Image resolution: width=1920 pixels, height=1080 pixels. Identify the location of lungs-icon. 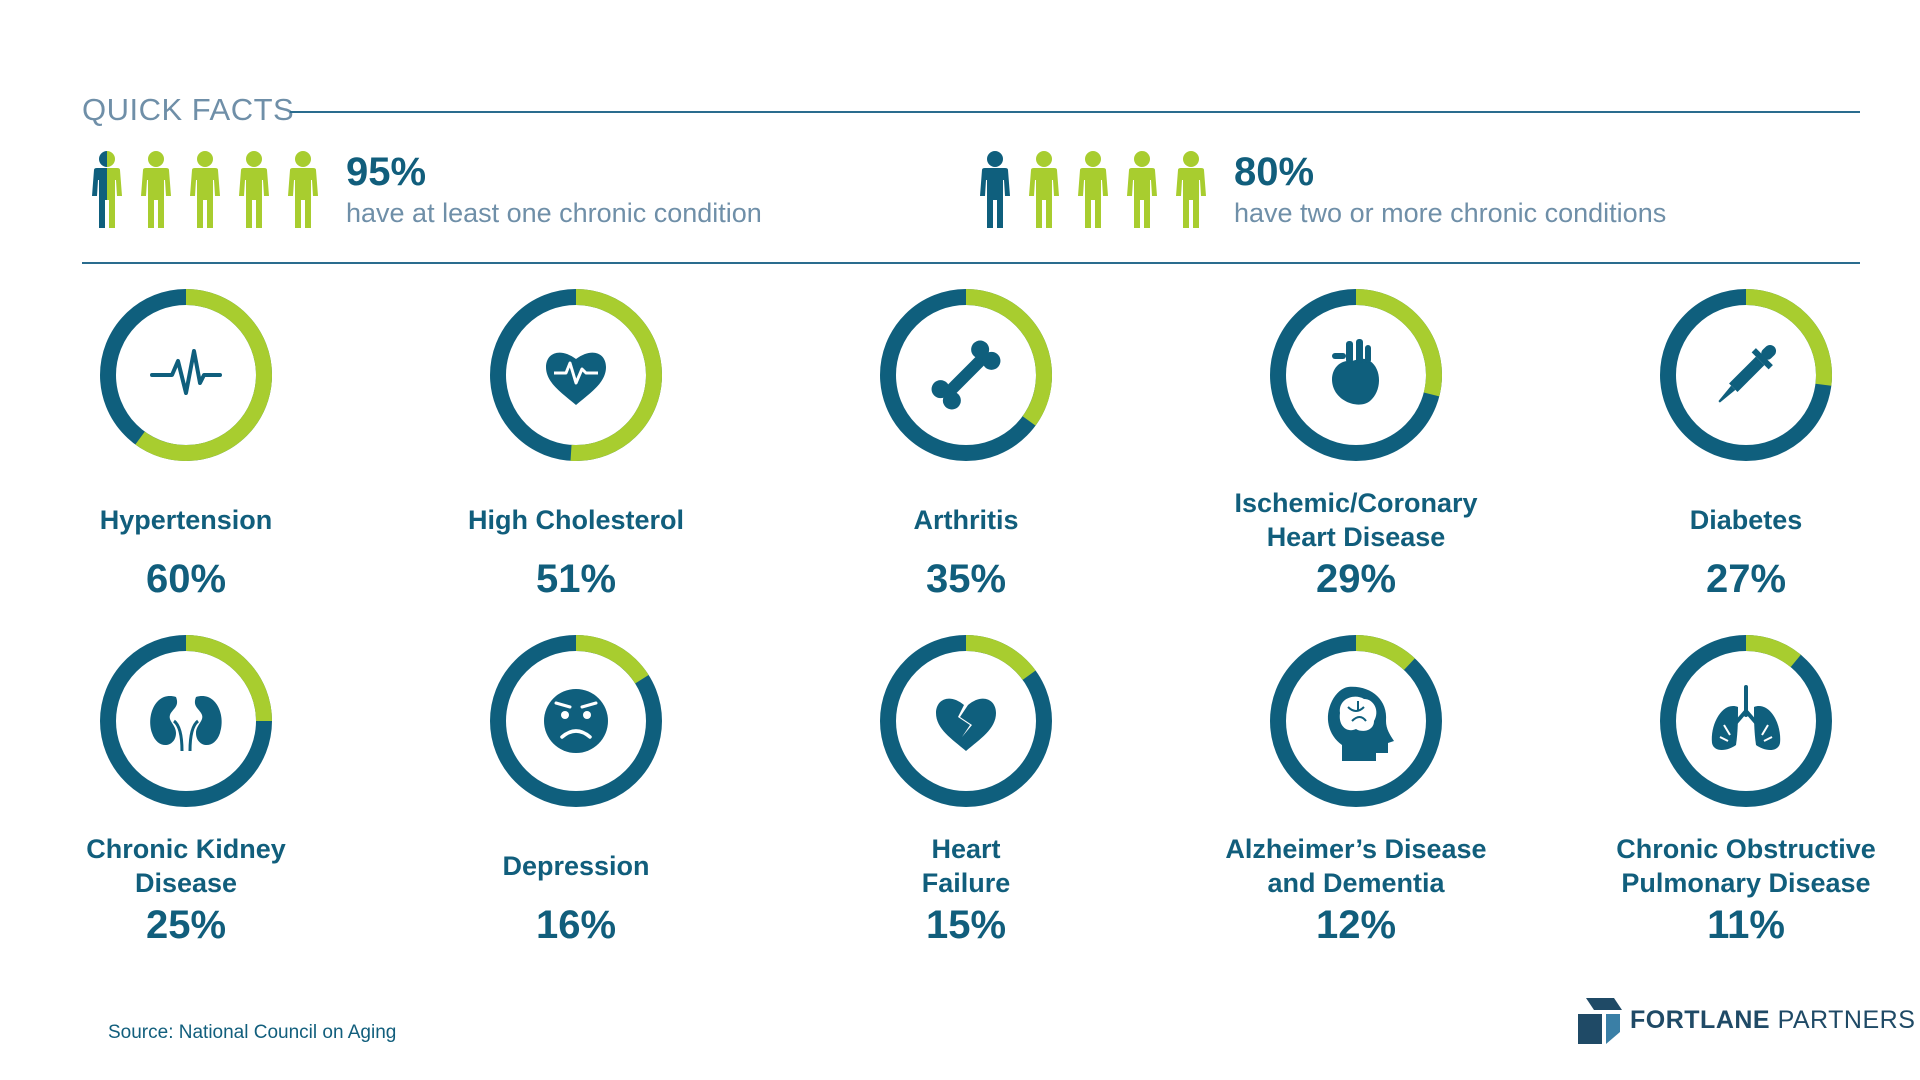
(1746, 717).